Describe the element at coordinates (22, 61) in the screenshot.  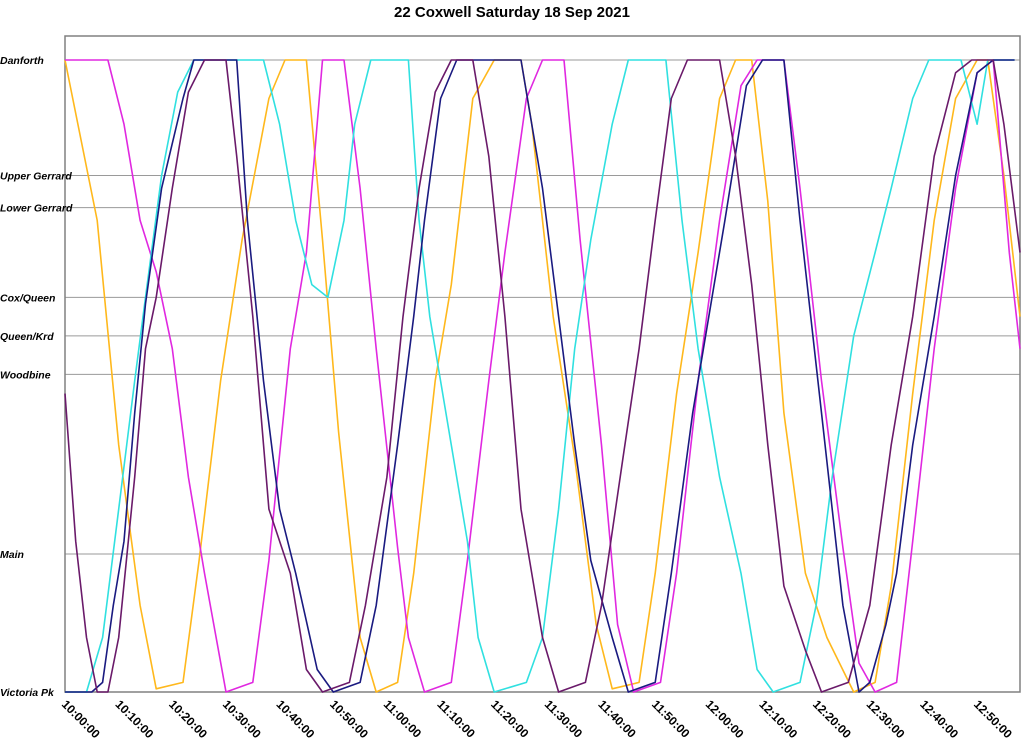
I see `y-tick-label: Danforth` at that location.